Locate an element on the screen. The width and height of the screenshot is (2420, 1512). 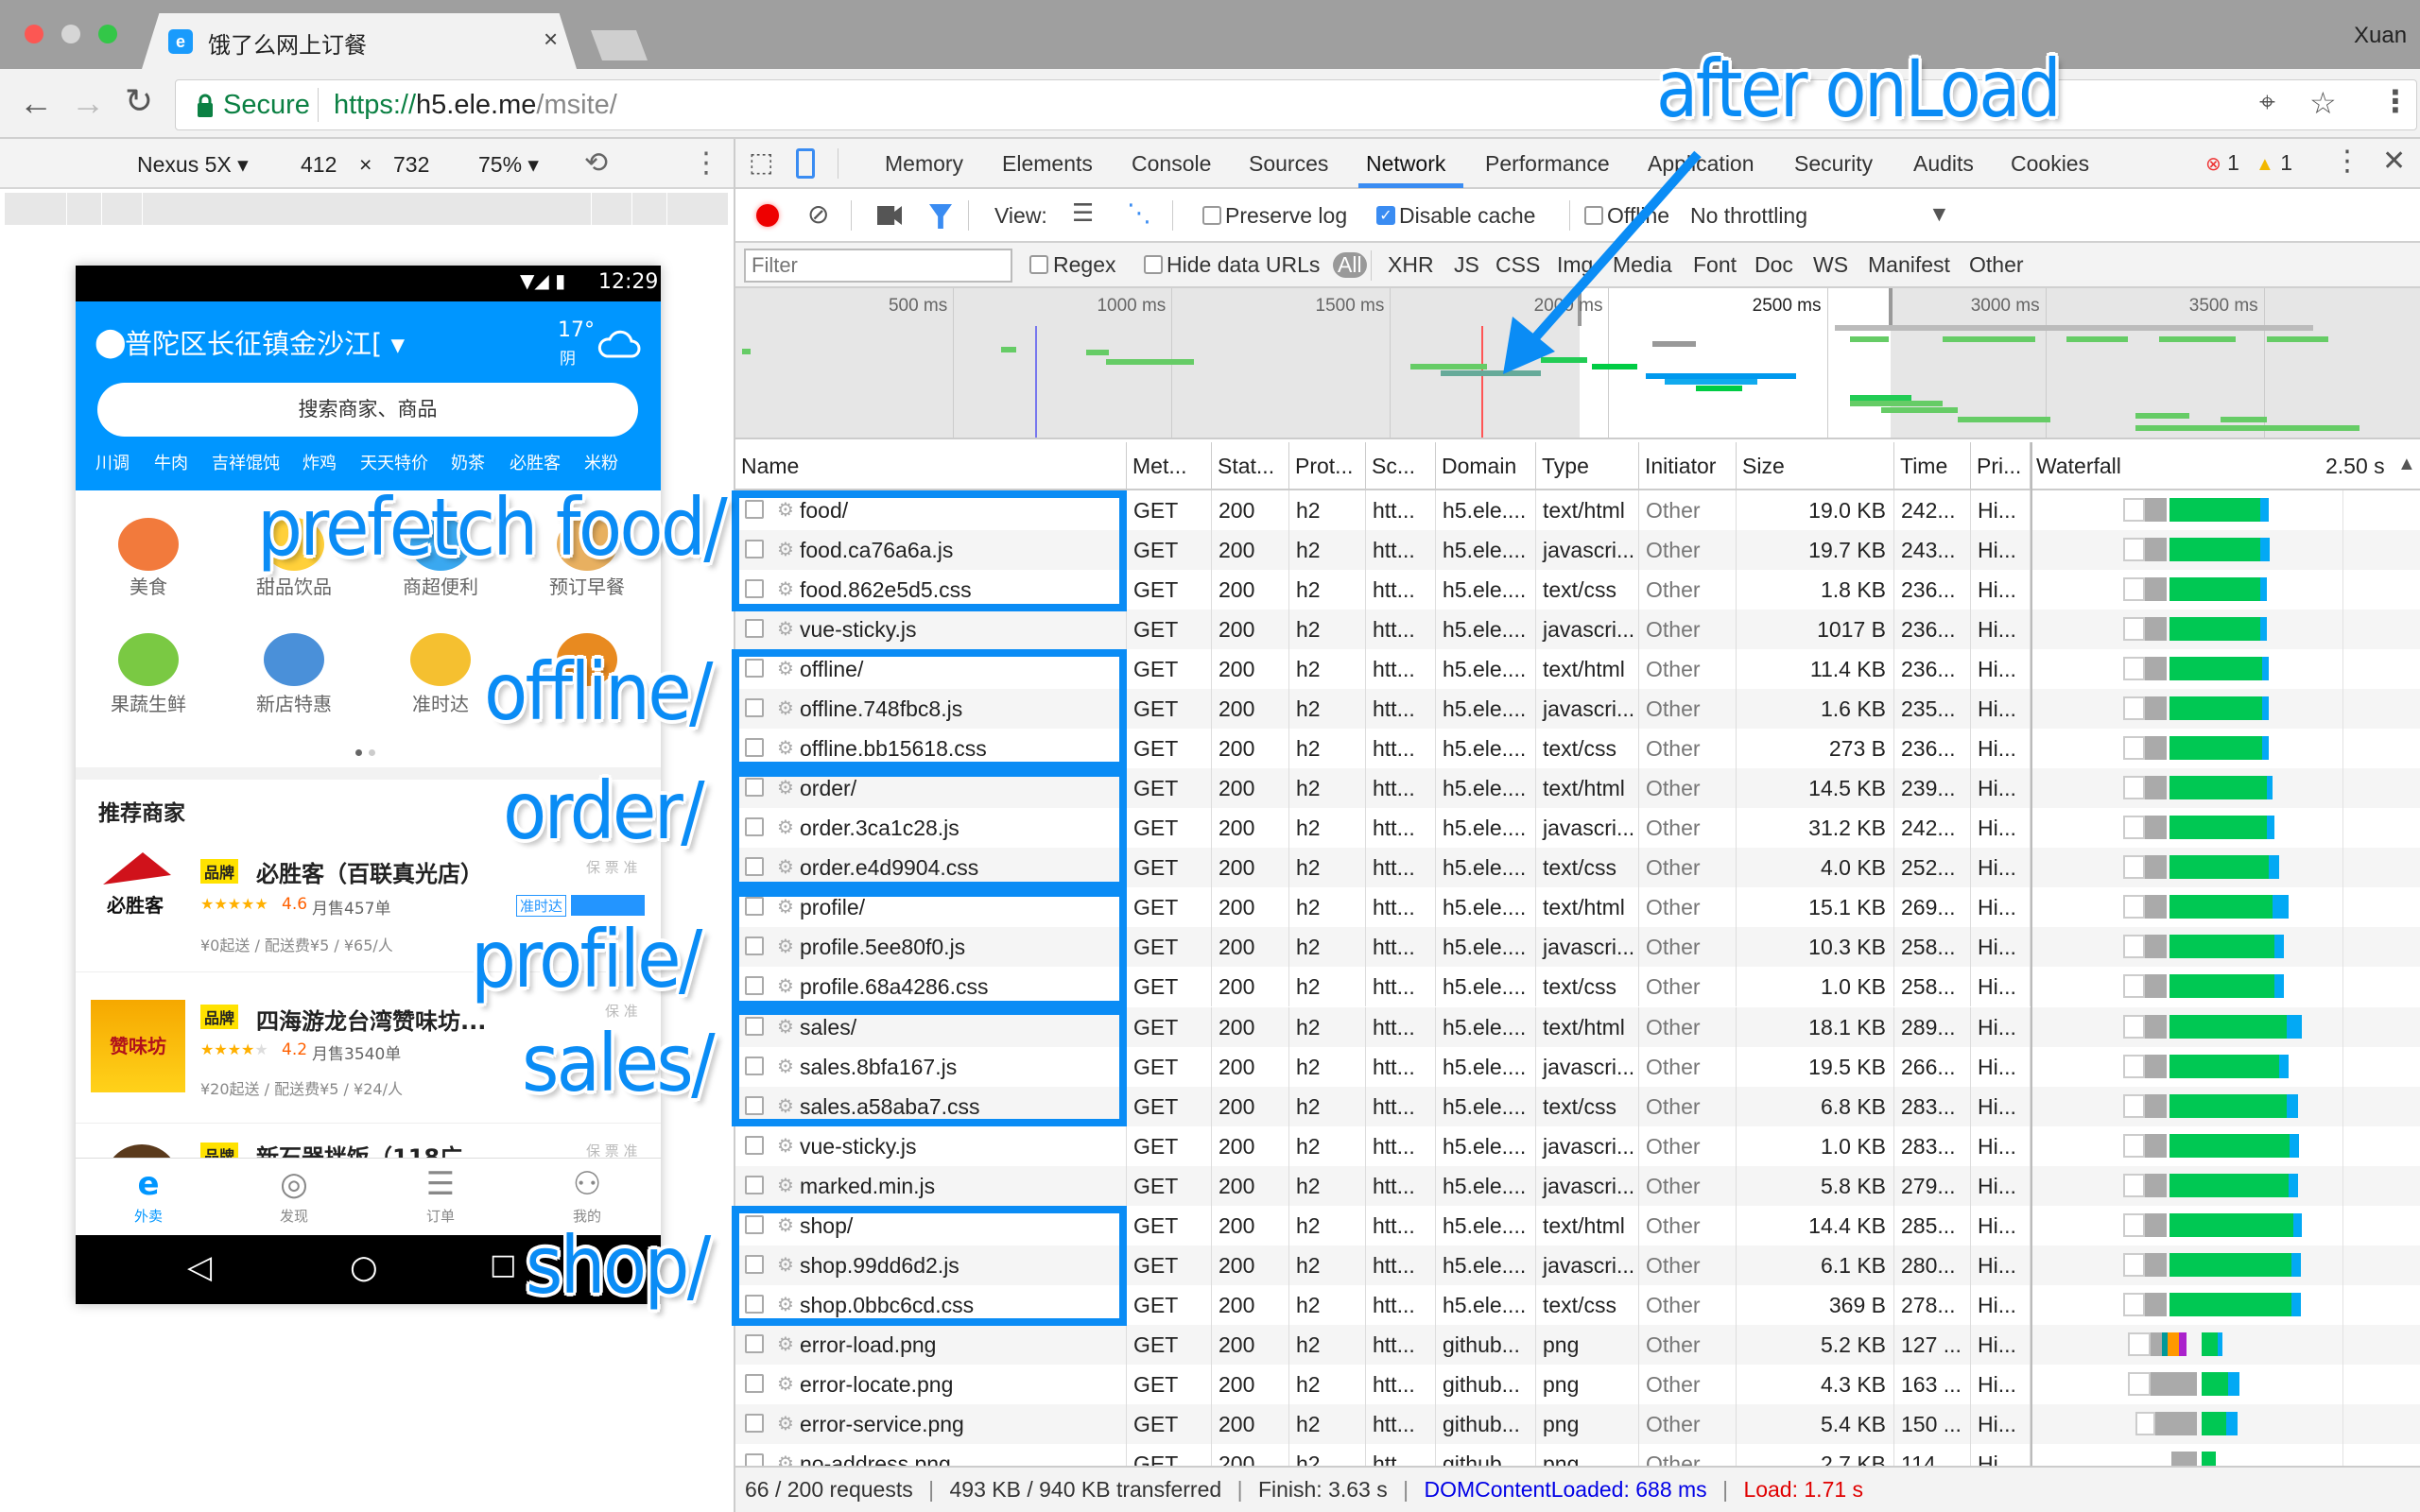
record-button is located at coordinates (767, 215).